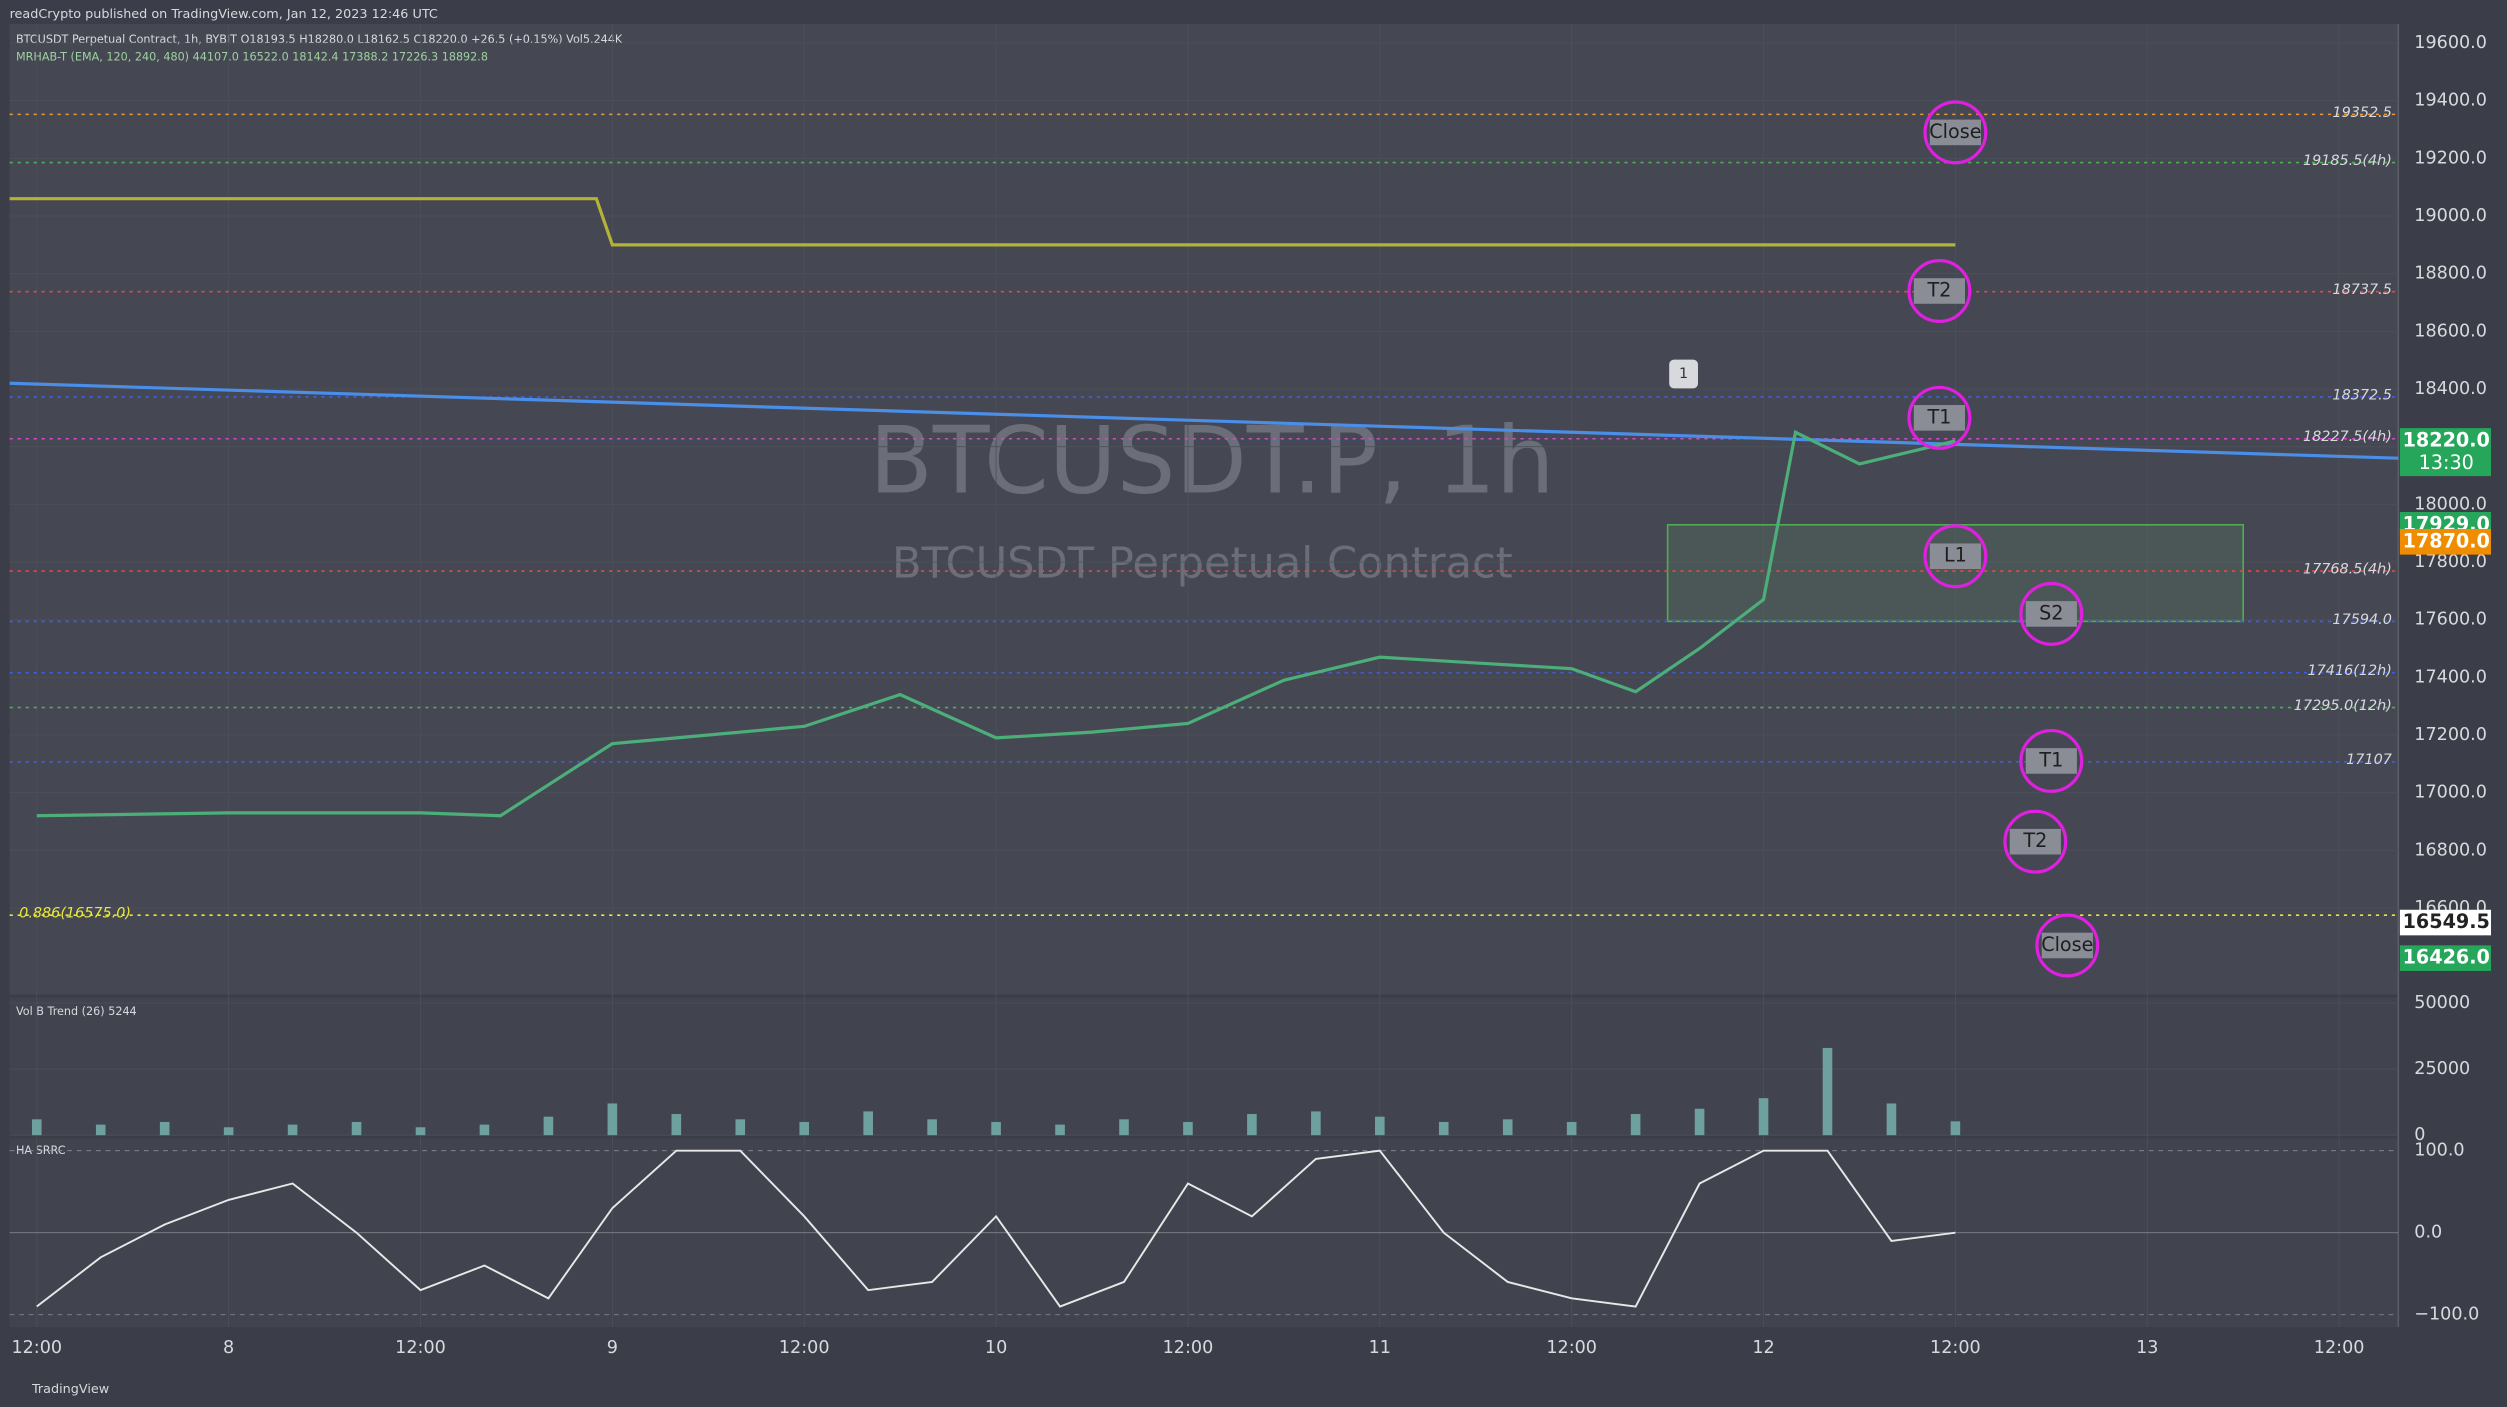  What do you see at coordinates (2450, 677) in the screenshot?
I see `y-tick-label: 17400.0` at bounding box center [2450, 677].